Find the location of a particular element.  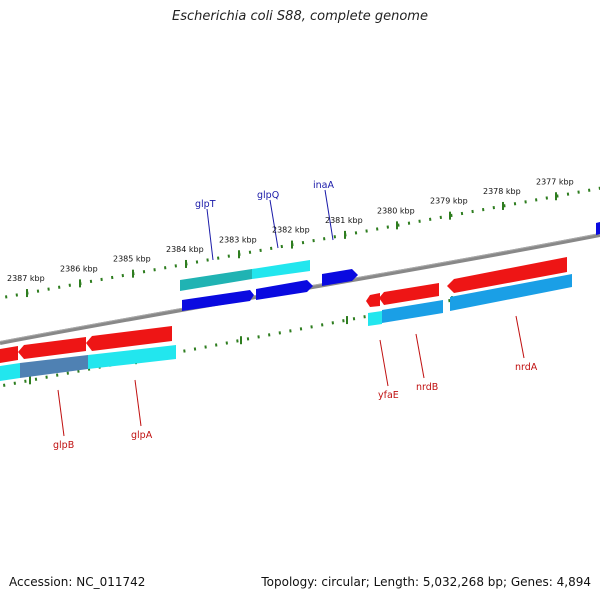

inaA-arrow is located at coordinates (340, 277).